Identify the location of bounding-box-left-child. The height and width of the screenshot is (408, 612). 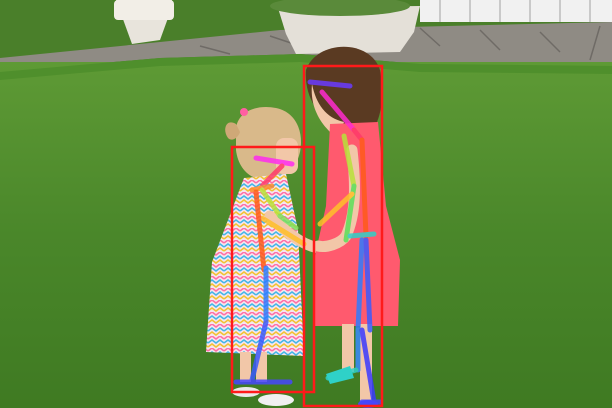
(273, 269).